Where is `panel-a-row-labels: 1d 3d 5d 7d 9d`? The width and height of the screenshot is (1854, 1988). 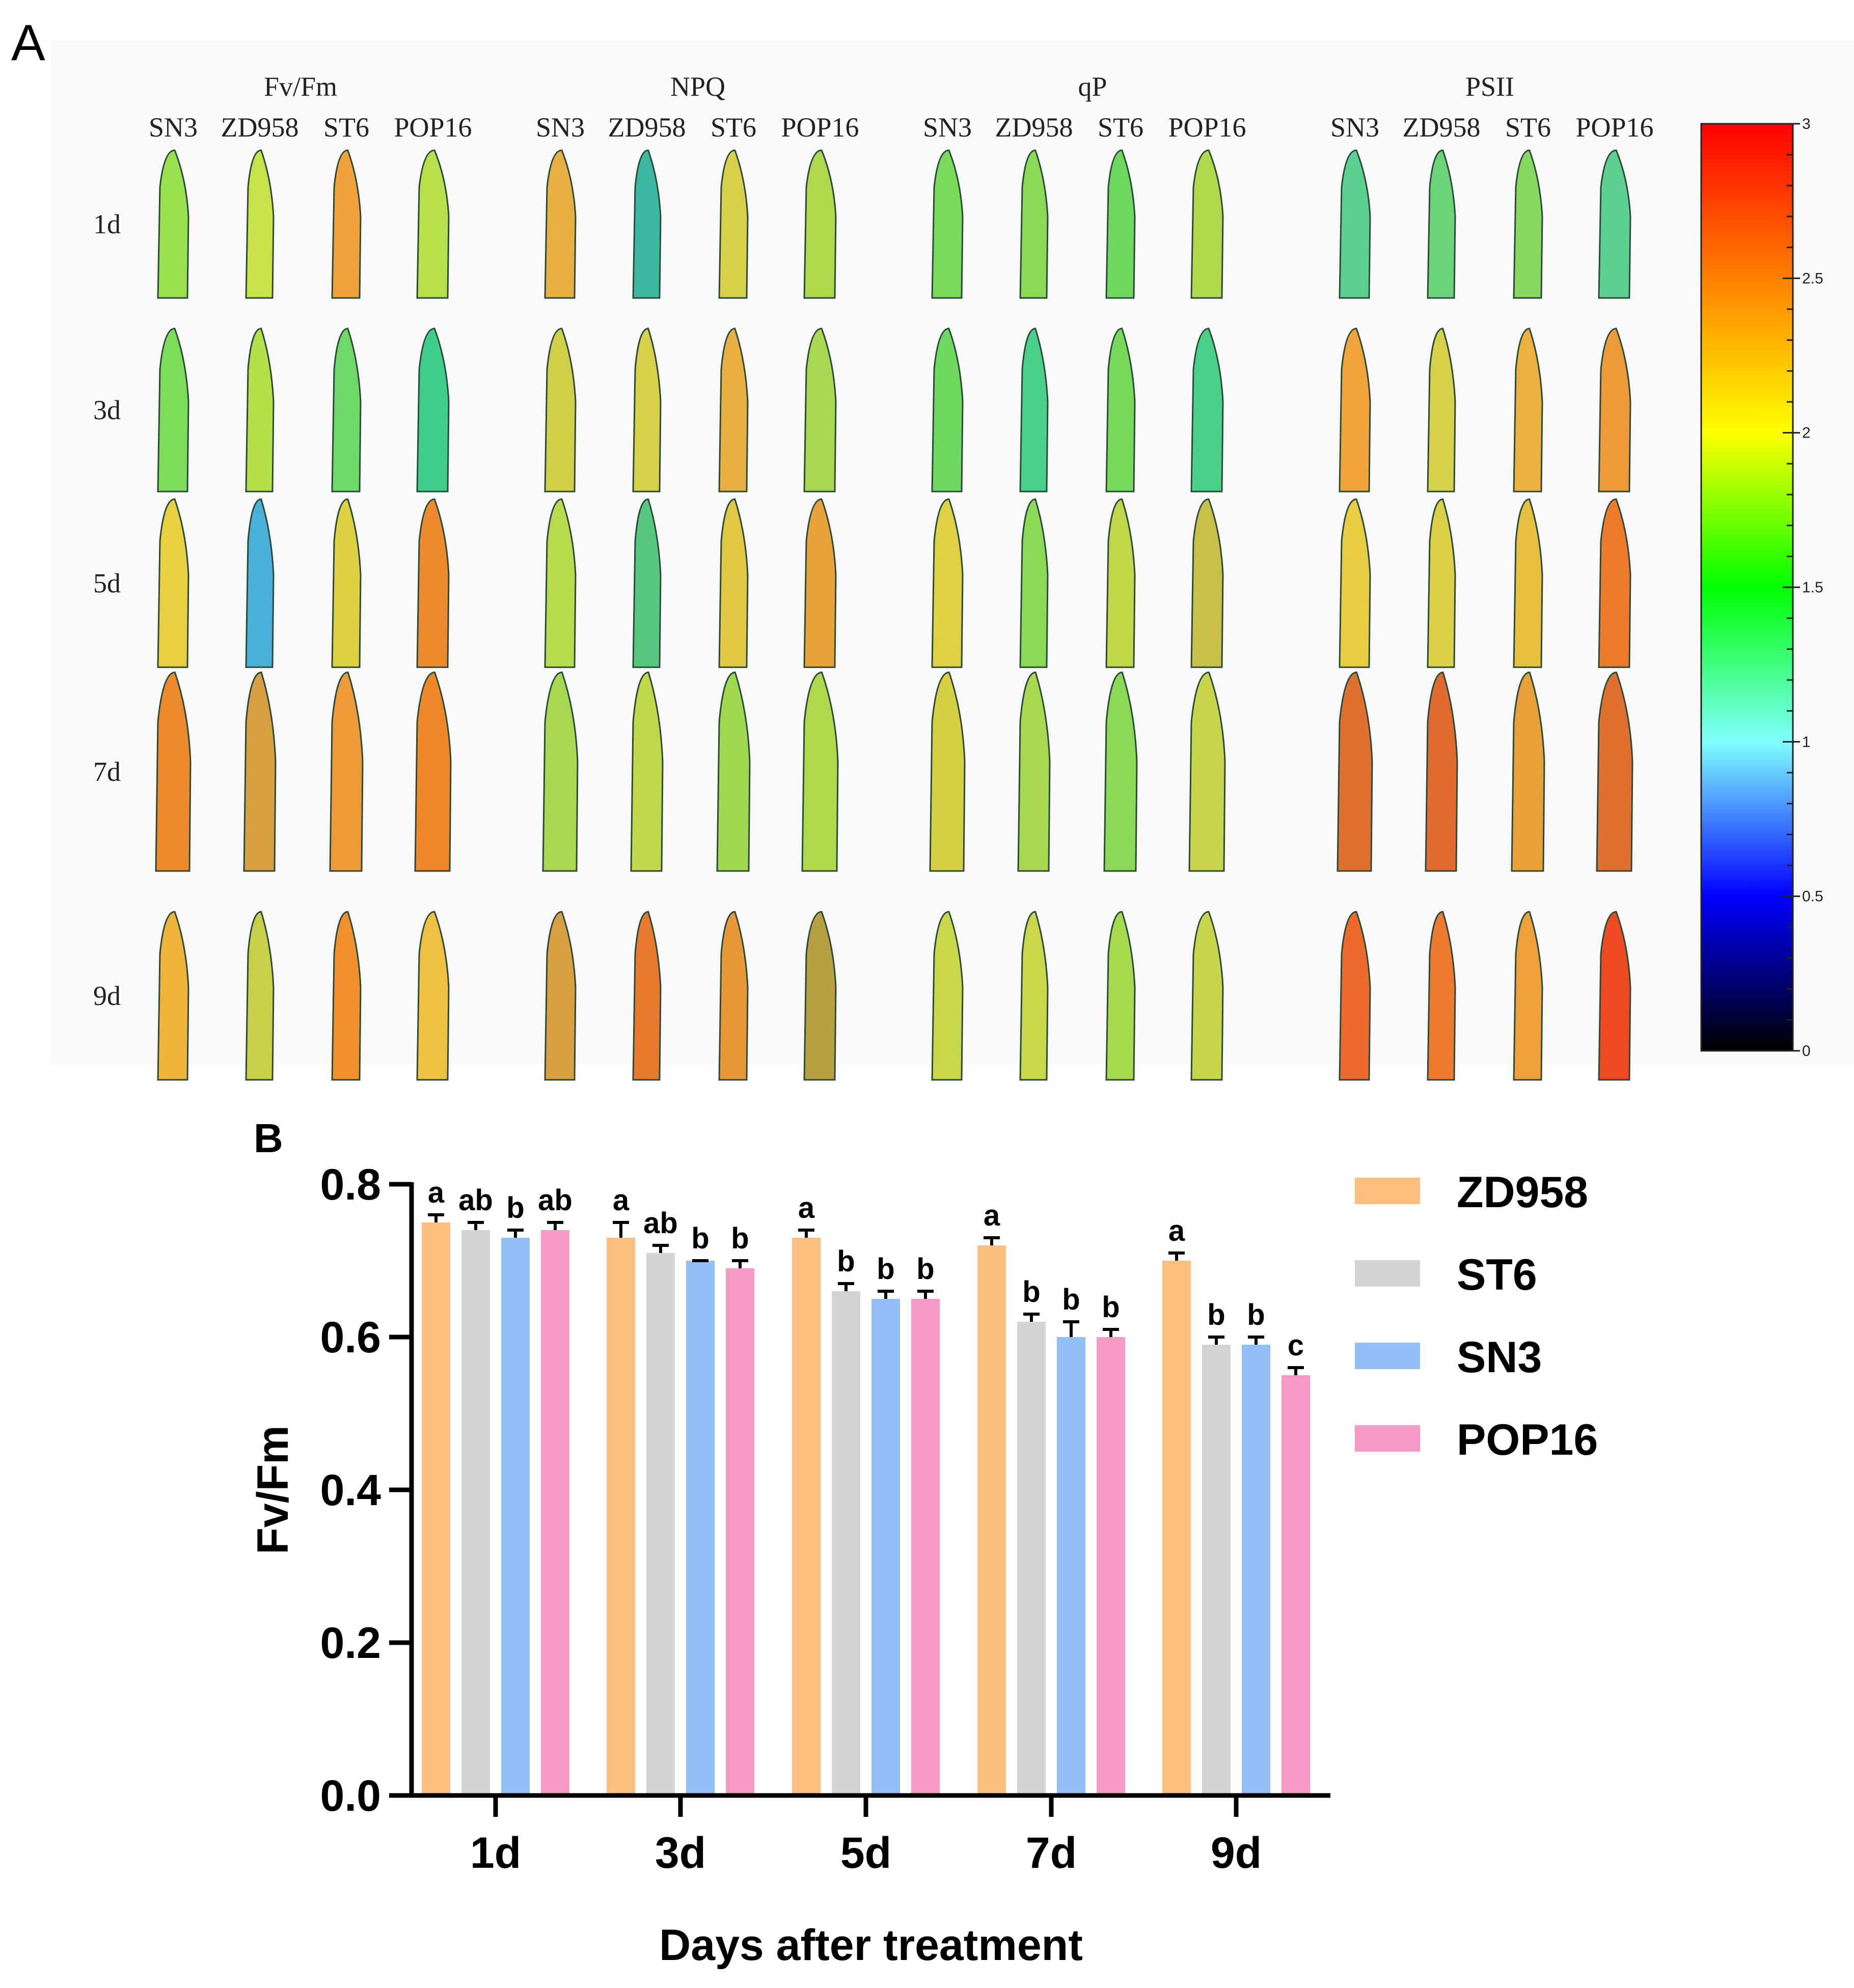 panel-a-row-labels: 1d 3d 5d 7d 9d is located at coordinates (107, 610).